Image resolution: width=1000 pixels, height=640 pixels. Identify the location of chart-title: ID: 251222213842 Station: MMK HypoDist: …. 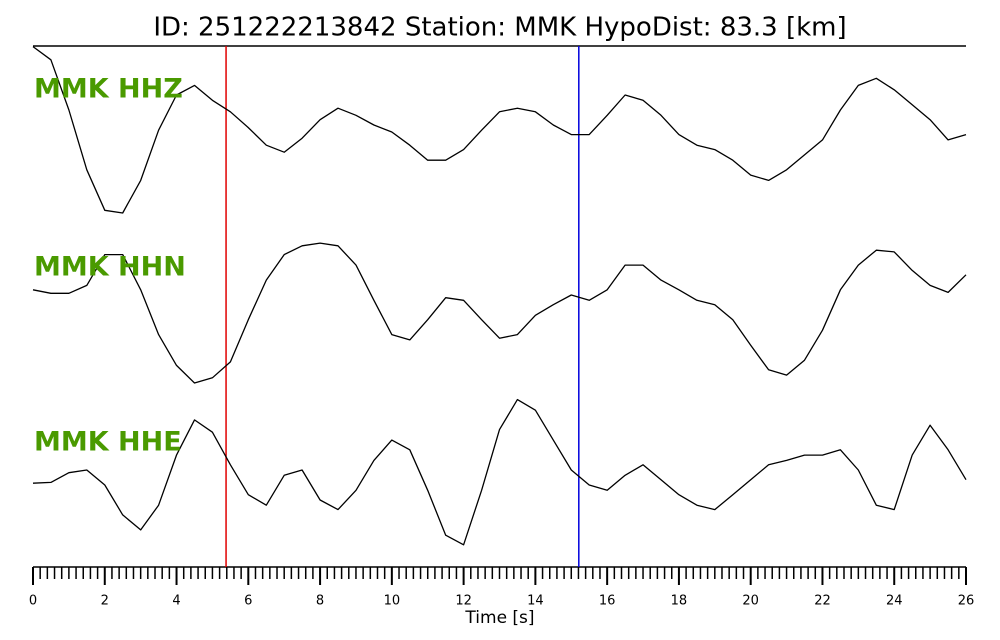
(499, 28).